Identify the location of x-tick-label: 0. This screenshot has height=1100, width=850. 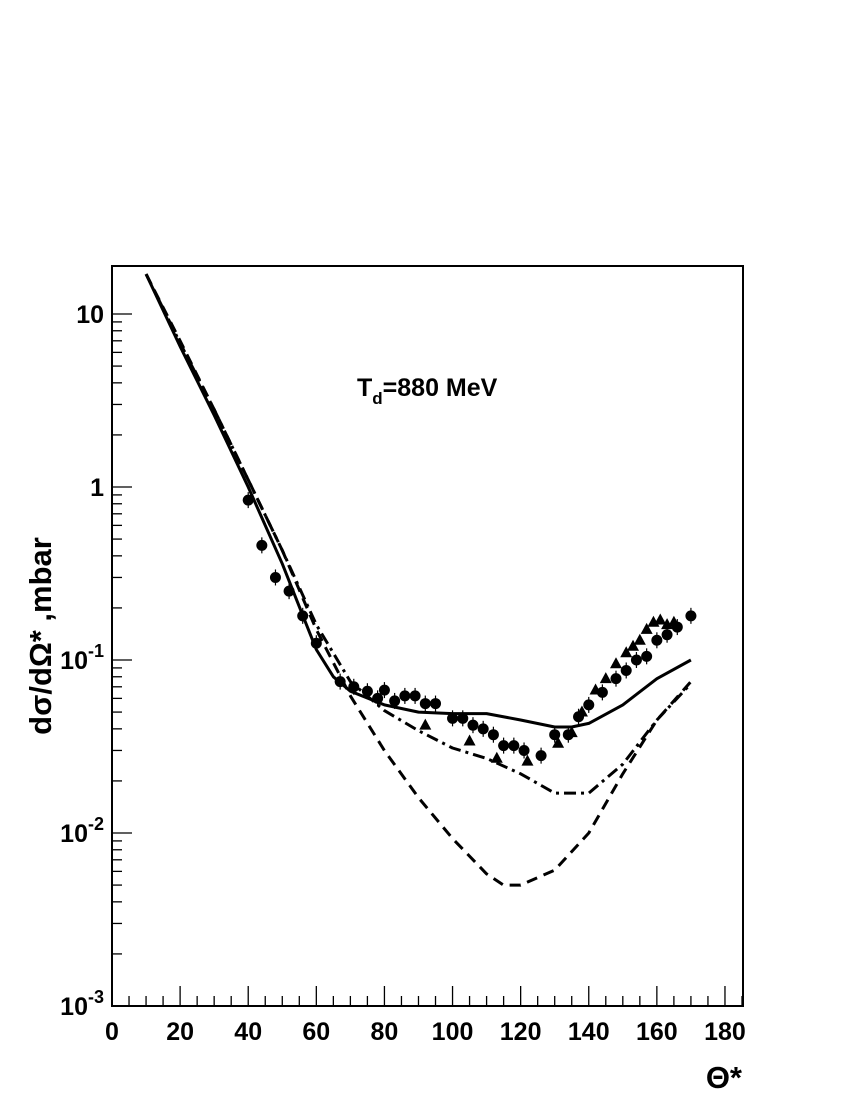
(112, 1032).